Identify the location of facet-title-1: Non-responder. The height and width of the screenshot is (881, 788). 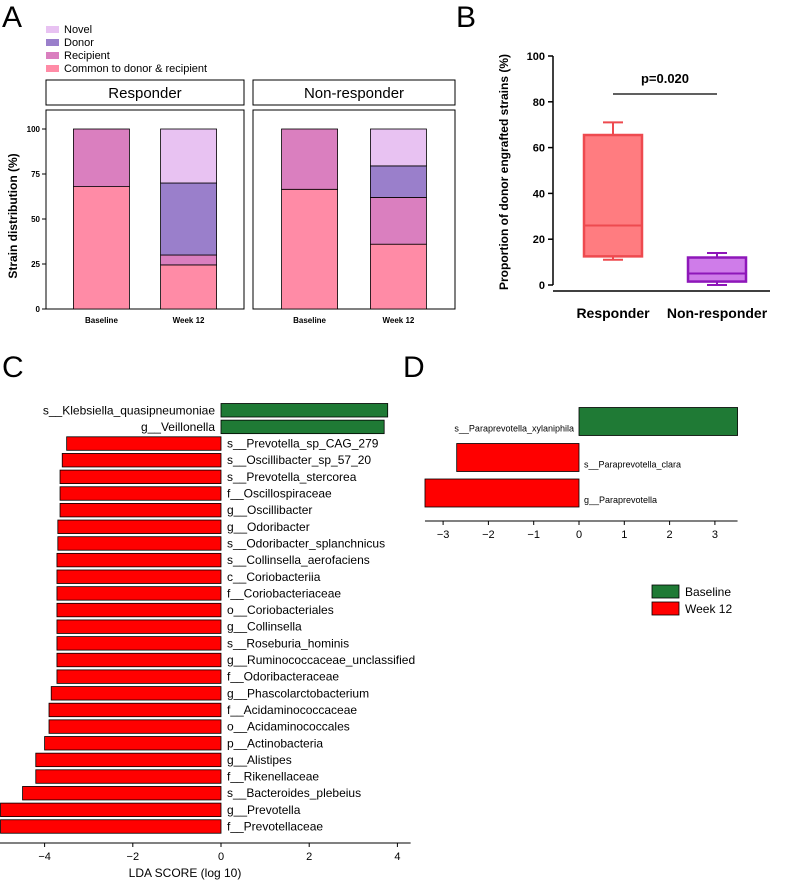
(354, 93).